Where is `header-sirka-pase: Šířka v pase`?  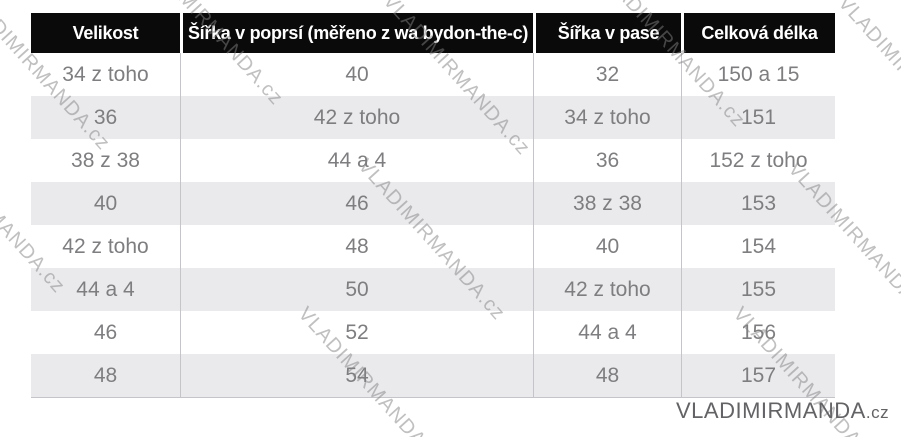 header-sirka-pase: Šířka v pase is located at coordinates (607, 33).